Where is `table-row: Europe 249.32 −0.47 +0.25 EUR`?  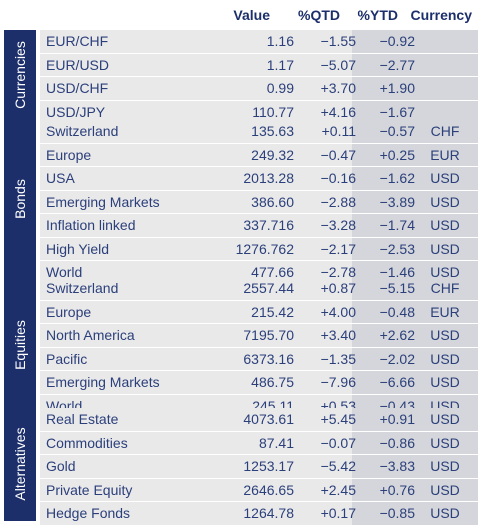
table-row: Europe 249.32 −0.47 +0.25 EUR is located at coordinates (259, 155).